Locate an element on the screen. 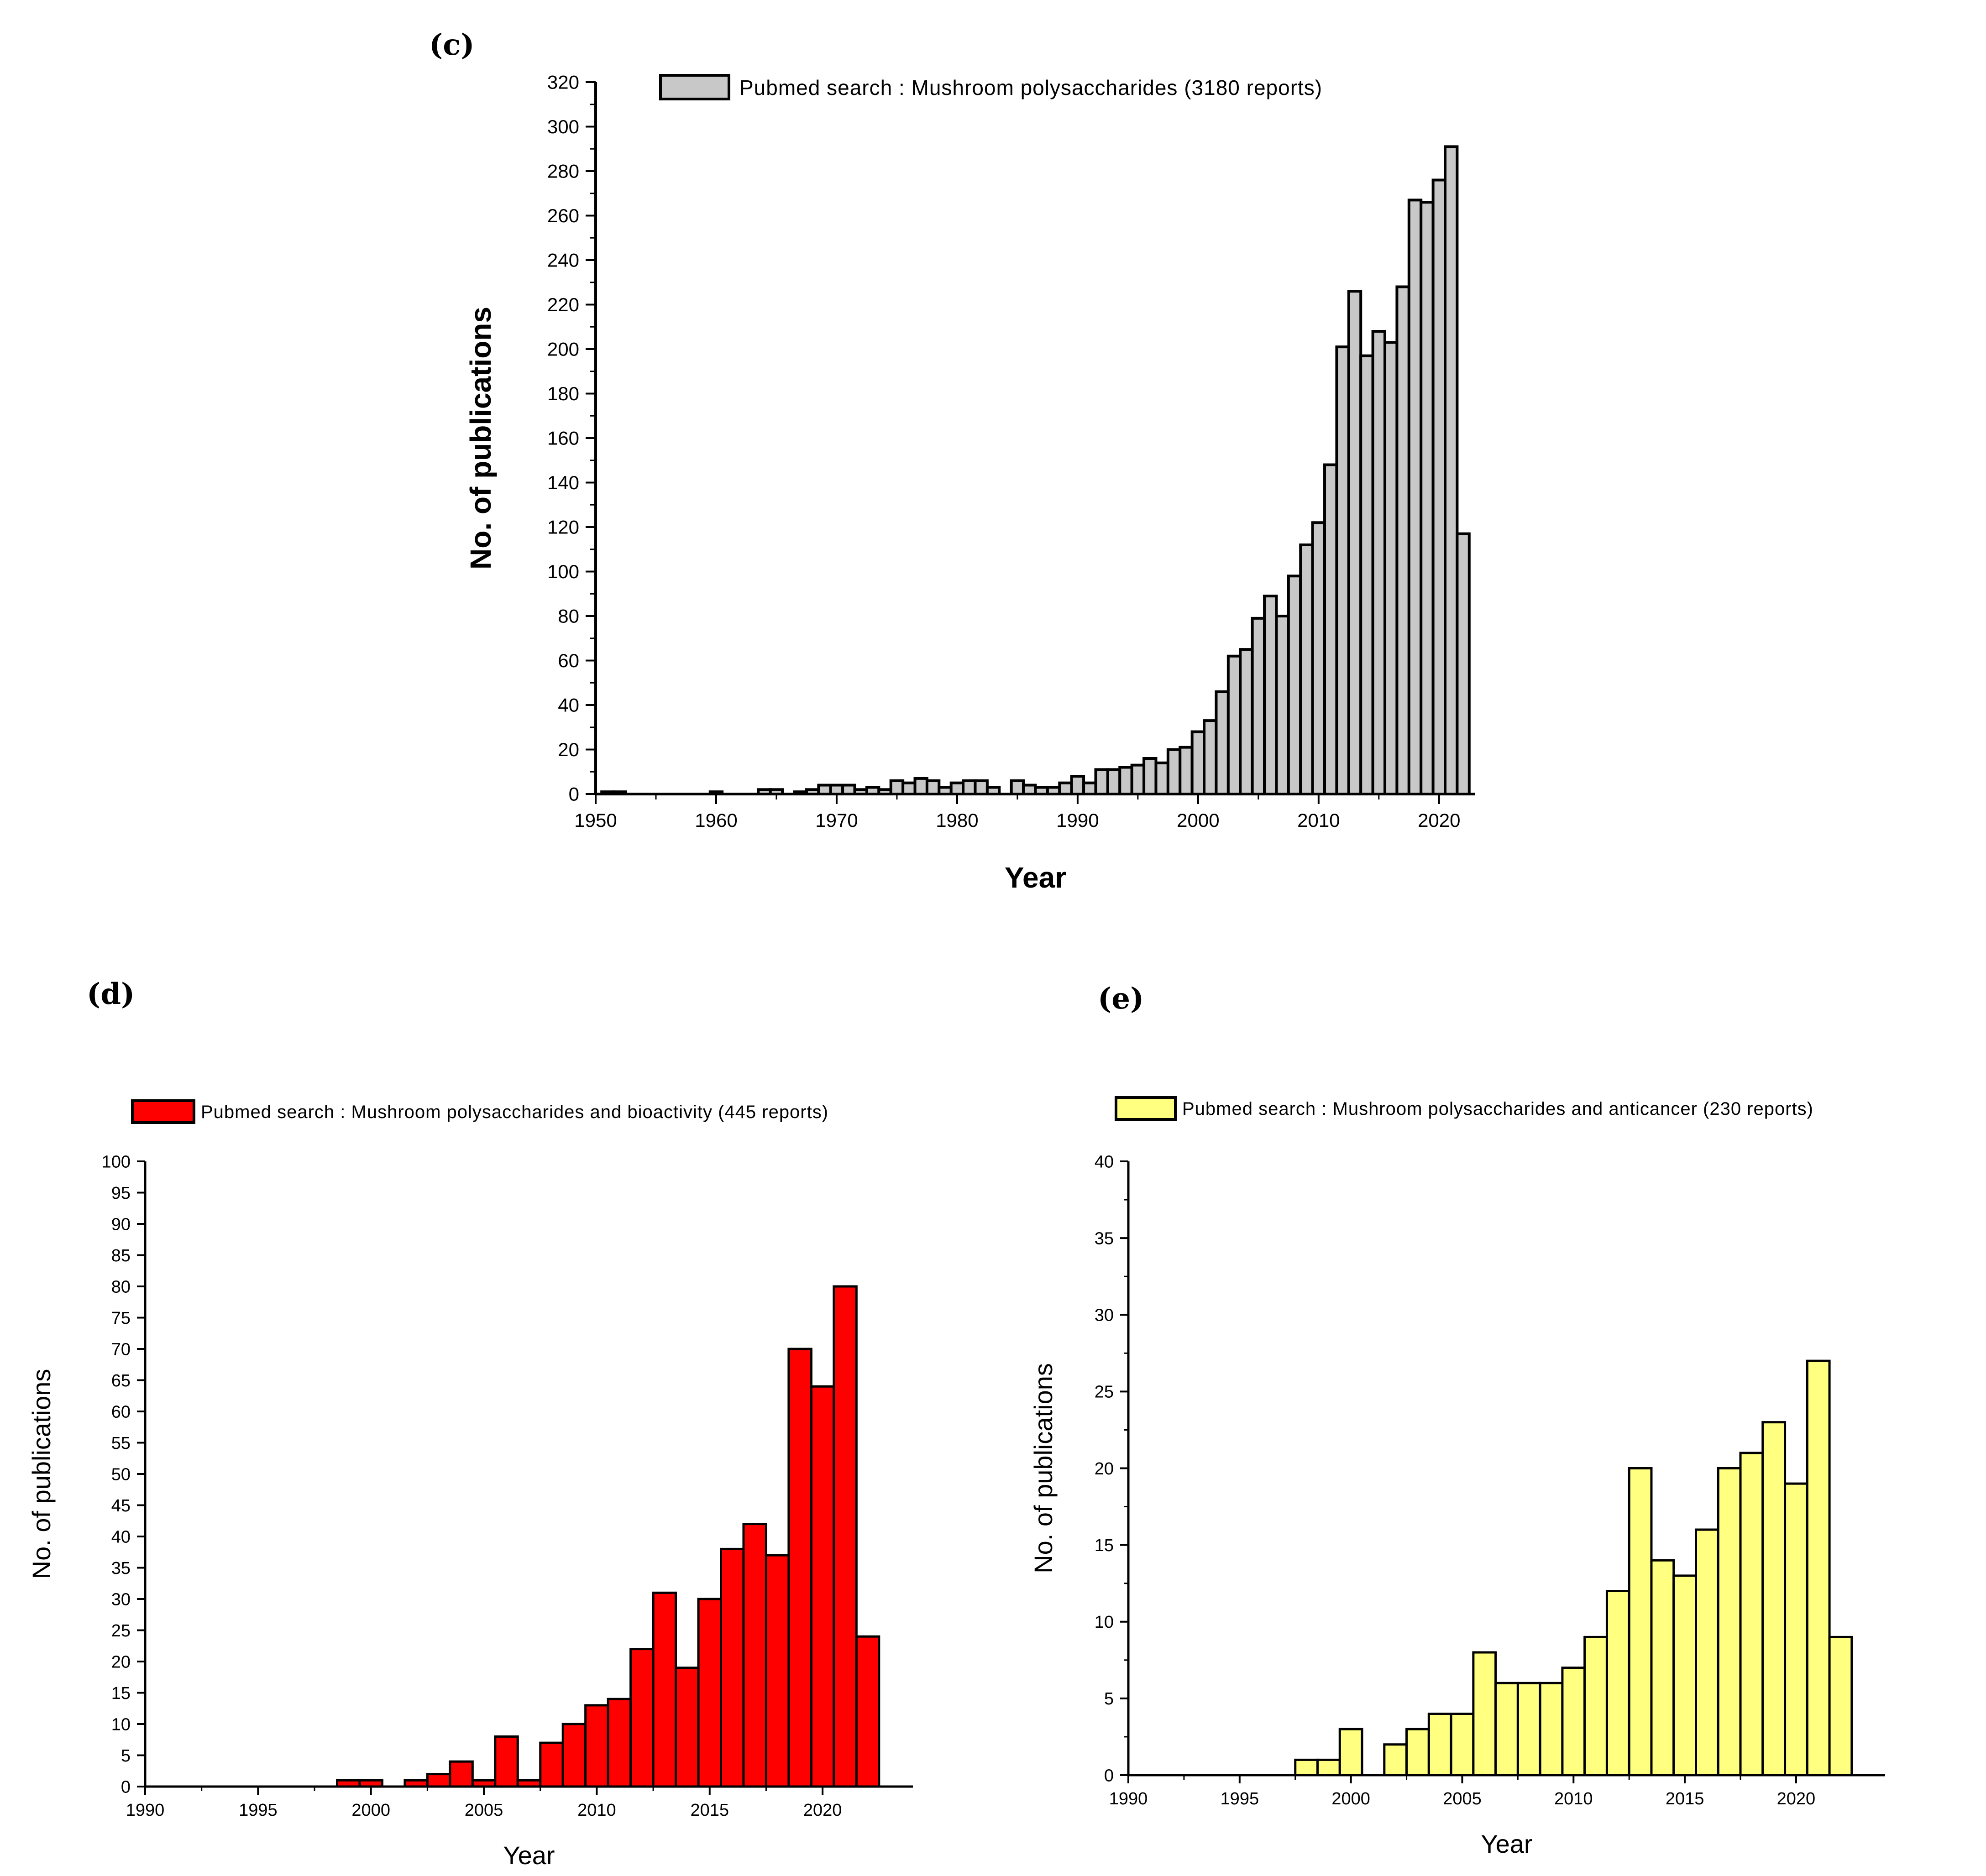  y-tick-label: 80 is located at coordinates (568, 616).